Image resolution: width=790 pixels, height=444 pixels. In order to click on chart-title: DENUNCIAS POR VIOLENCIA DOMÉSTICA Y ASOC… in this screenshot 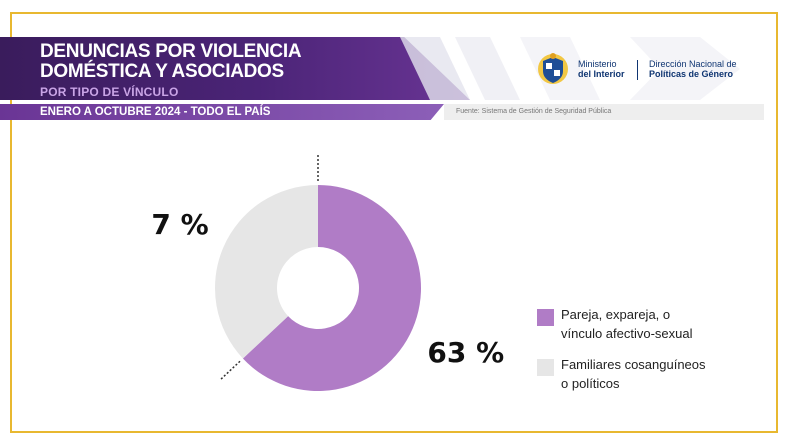, I will do `click(171, 61)`.